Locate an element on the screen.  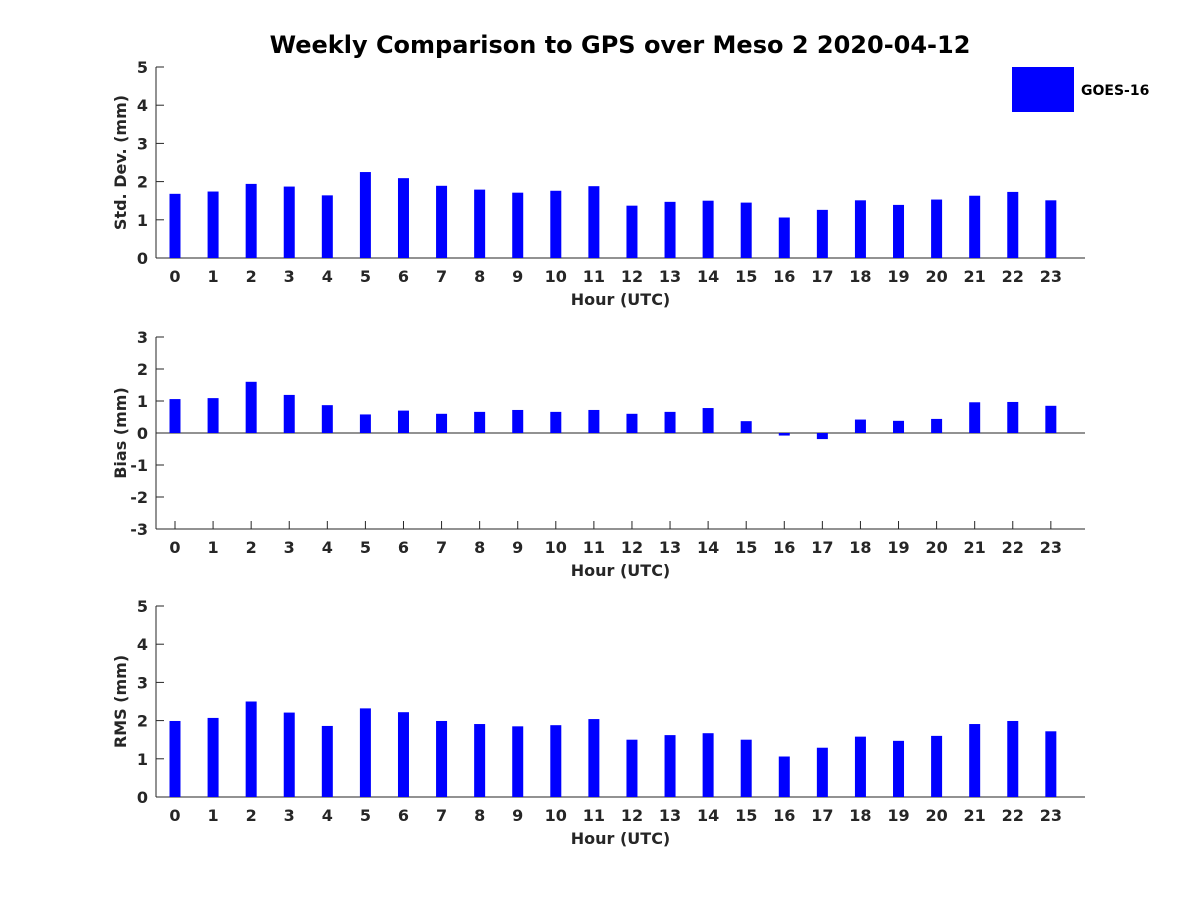
bias-x-axis-label: Hour (UTC) is located at coordinates (621, 570).